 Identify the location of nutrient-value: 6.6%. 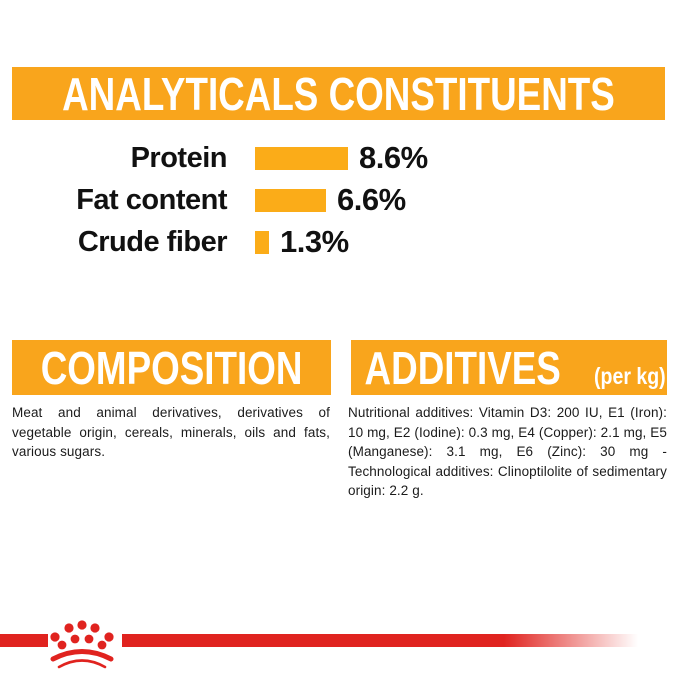
(371, 199).